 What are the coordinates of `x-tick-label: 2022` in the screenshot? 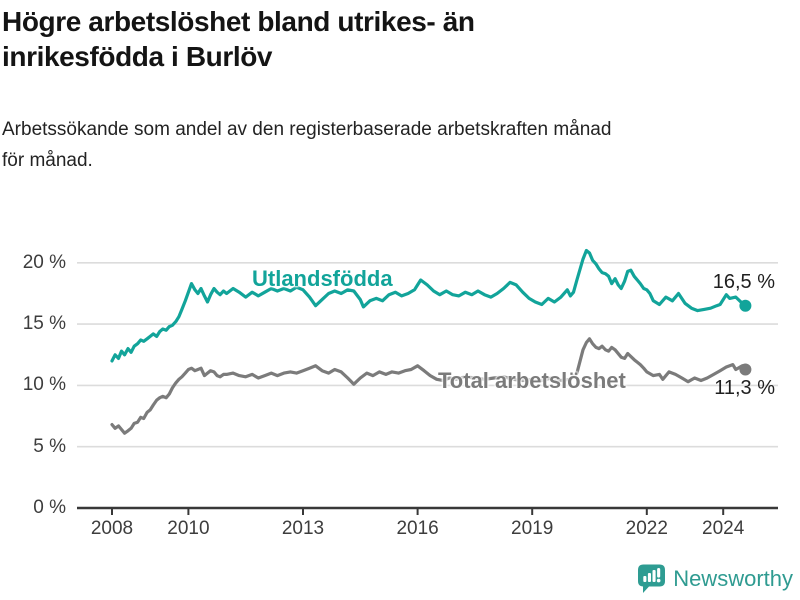 It's located at (646, 528).